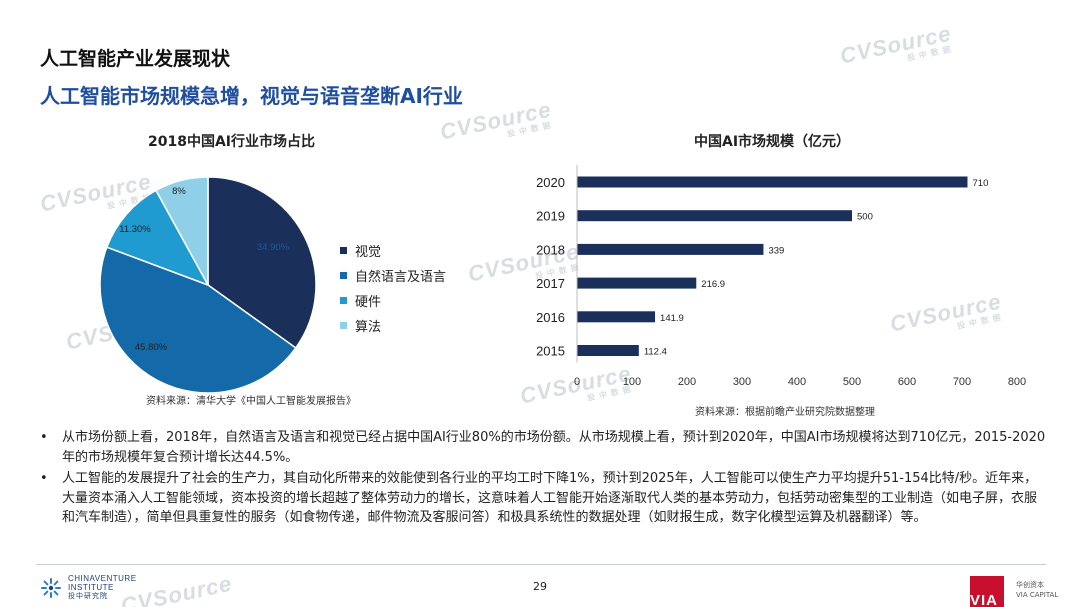 The image size is (1080, 607). I want to click on pie-data-label: 11.30%, so click(135, 229).